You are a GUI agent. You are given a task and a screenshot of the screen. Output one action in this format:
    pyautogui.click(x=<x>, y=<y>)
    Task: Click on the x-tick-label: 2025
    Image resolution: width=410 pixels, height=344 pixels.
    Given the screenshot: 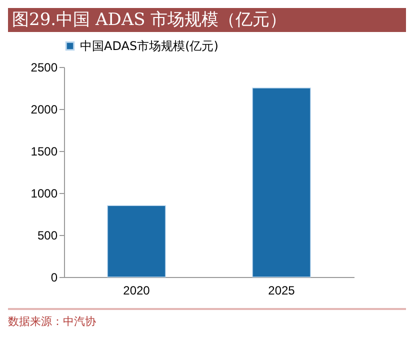 What is the action you would take?
    pyautogui.click(x=282, y=291)
    